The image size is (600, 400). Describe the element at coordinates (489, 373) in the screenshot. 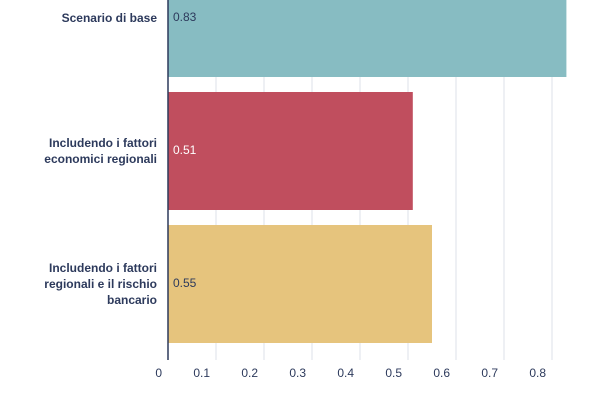

I see `x-tick-label: 0.7` at that location.